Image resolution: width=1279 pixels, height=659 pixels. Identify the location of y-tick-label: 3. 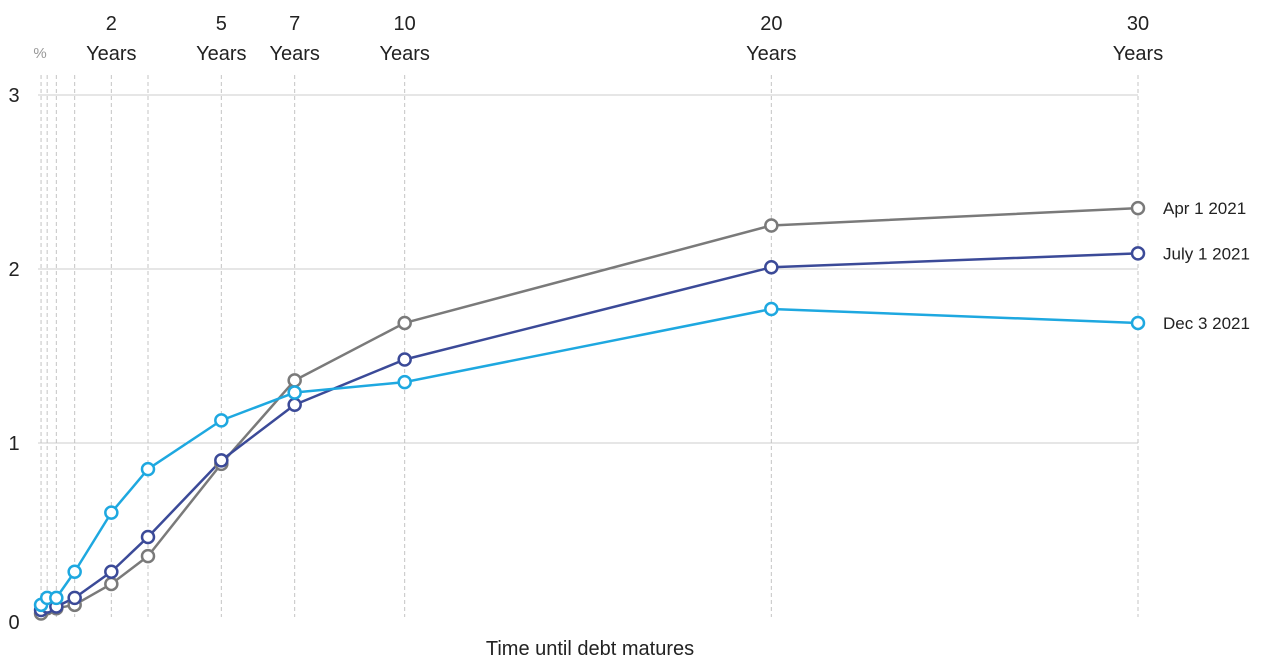
(13, 96).